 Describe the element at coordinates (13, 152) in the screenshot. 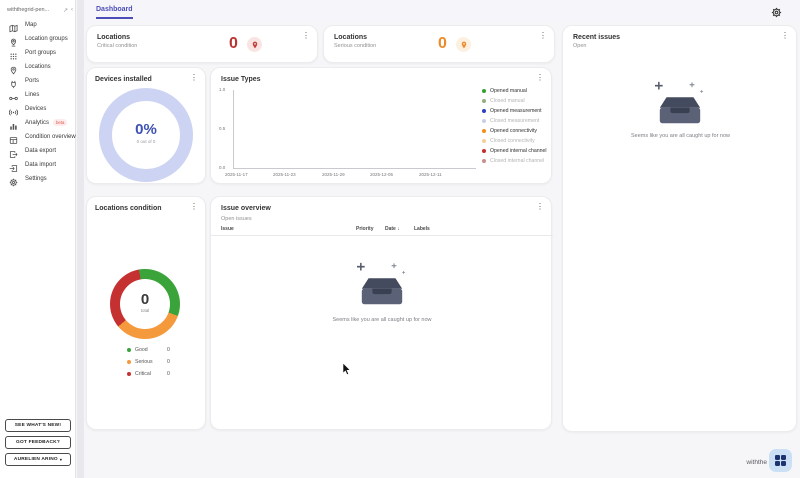

I see `export-icon` at that location.